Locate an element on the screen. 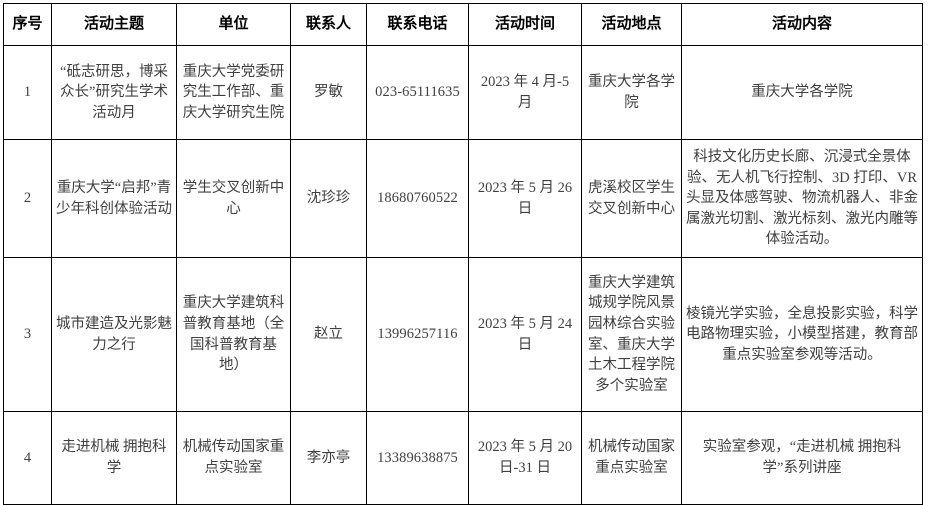 This screenshot has height=505, width=928. cell-phone: 13389638875 is located at coordinates (417, 458).